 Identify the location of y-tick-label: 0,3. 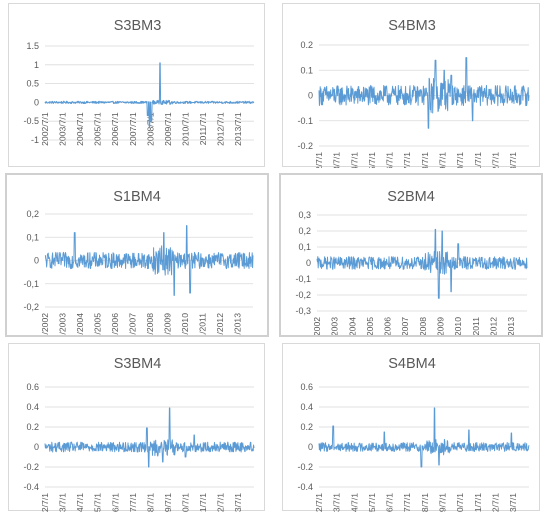
(304, 215).